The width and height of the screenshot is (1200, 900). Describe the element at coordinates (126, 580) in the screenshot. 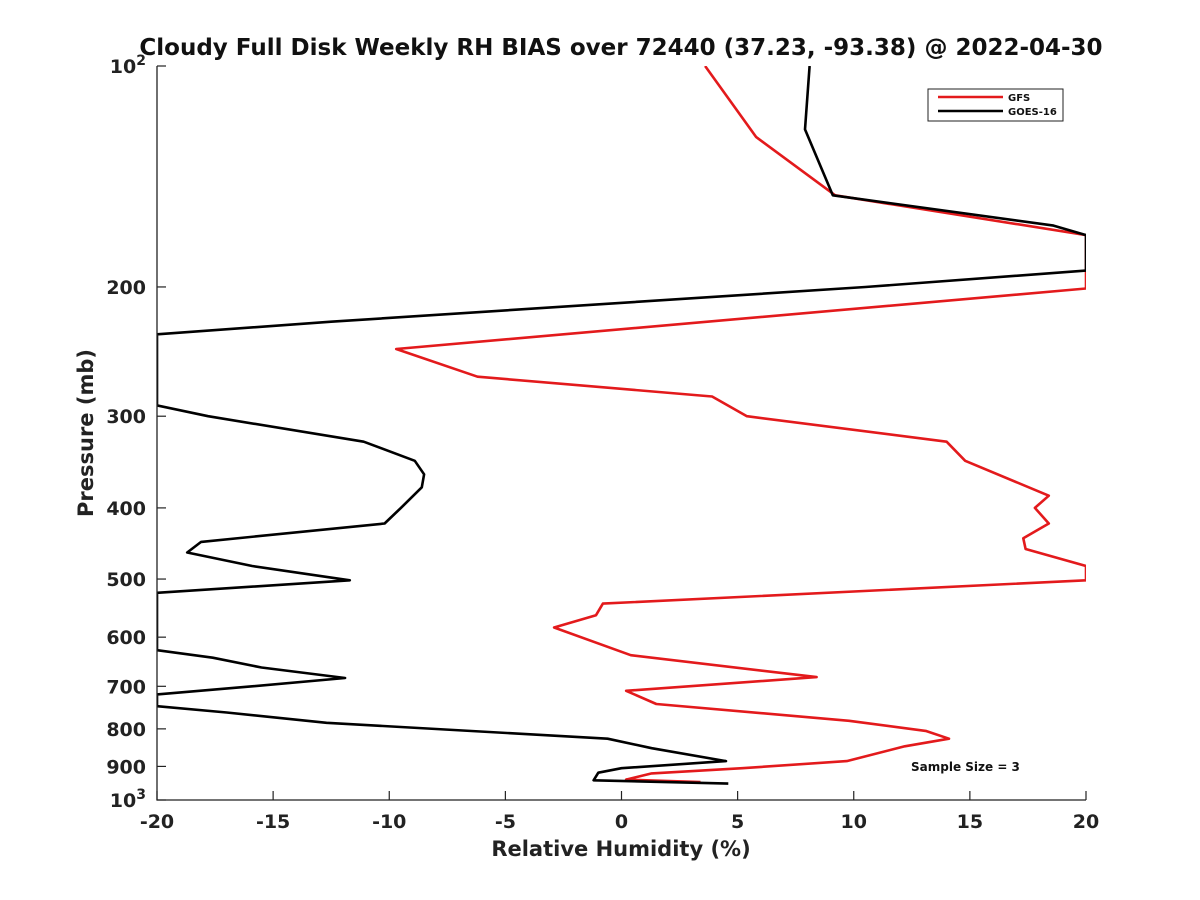

I see `y-tick-label: 500` at that location.